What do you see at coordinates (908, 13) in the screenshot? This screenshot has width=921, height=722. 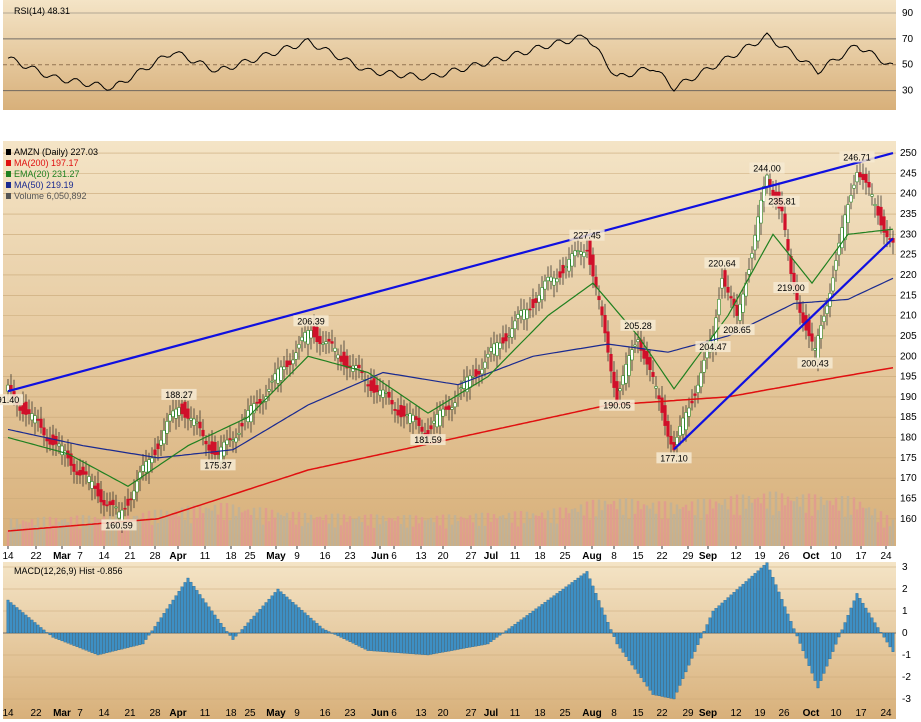 I see `rsi-tick-label: 90` at bounding box center [908, 13].